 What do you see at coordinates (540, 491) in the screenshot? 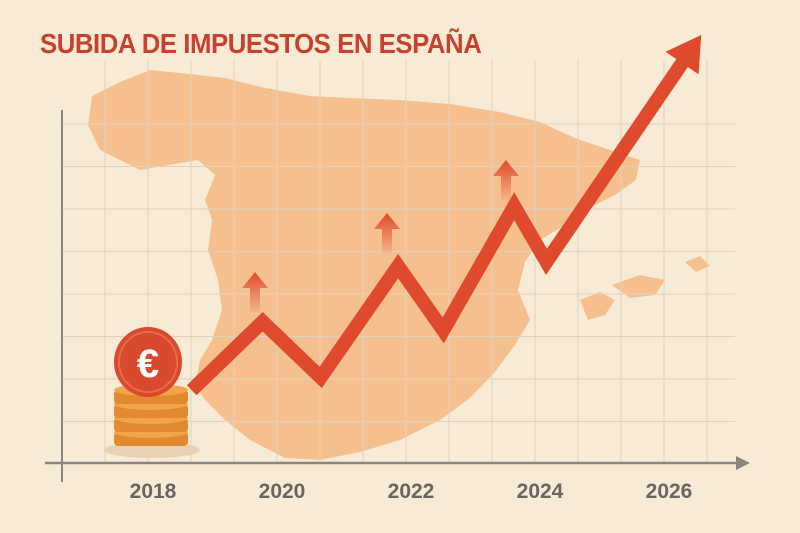
I see `x-tick-label: 2024` at bounding box center [540, 491].